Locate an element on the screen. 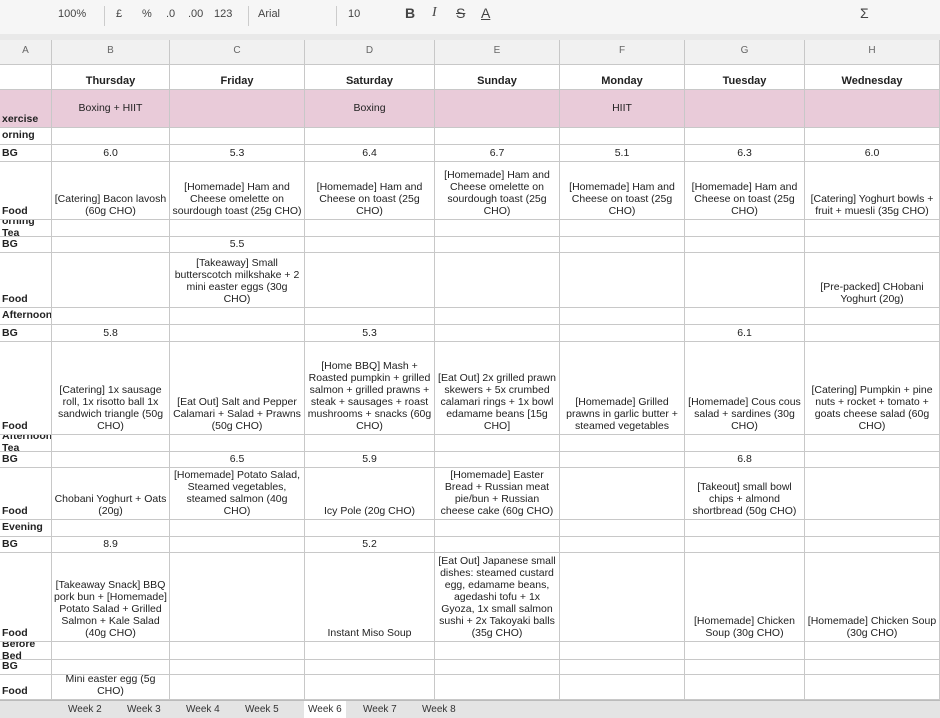 The image size is (940, 718). cell: 5.1 is located at coordinates (622, 153).